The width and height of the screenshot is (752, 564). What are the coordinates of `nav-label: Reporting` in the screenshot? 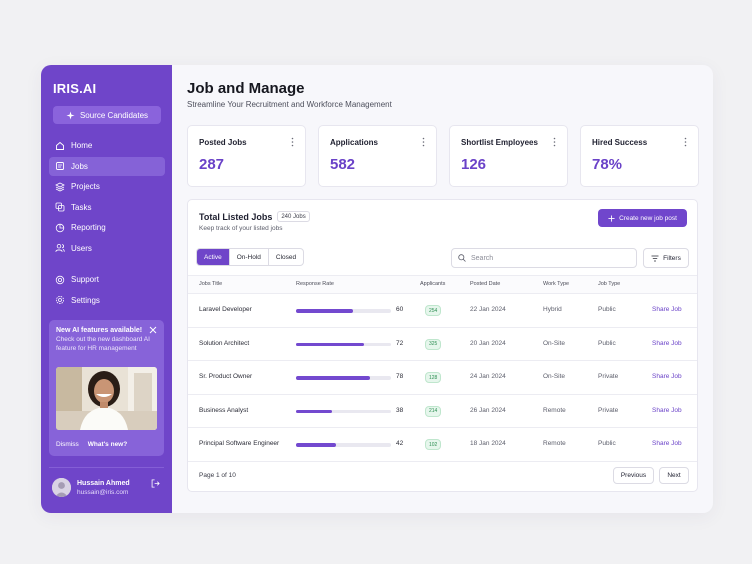 It's located at (88, 227).